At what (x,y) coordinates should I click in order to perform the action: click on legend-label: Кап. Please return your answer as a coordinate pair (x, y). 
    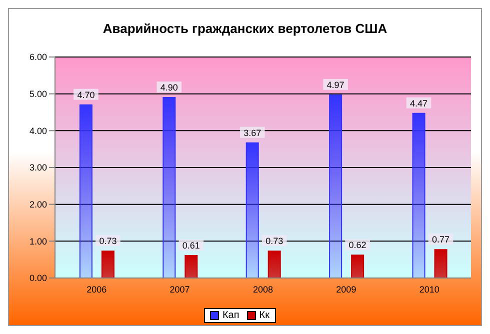
    Looking at the image, I should click on (230, 315).